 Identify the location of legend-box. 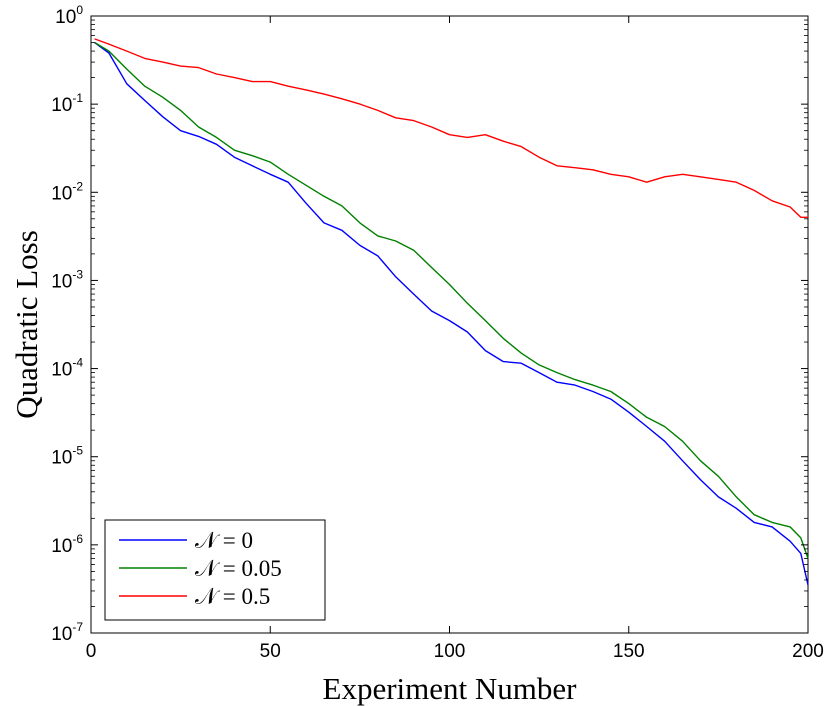
(215, 570).